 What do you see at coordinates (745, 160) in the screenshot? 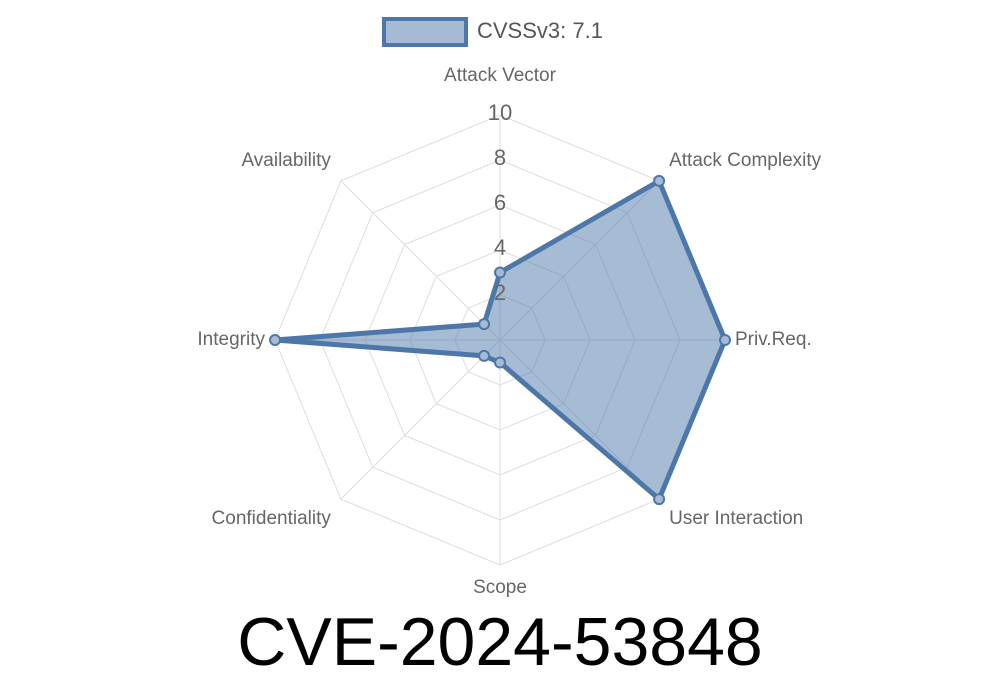
I see `axis-label: Attack Complexity` at bounding box center [745, 160].